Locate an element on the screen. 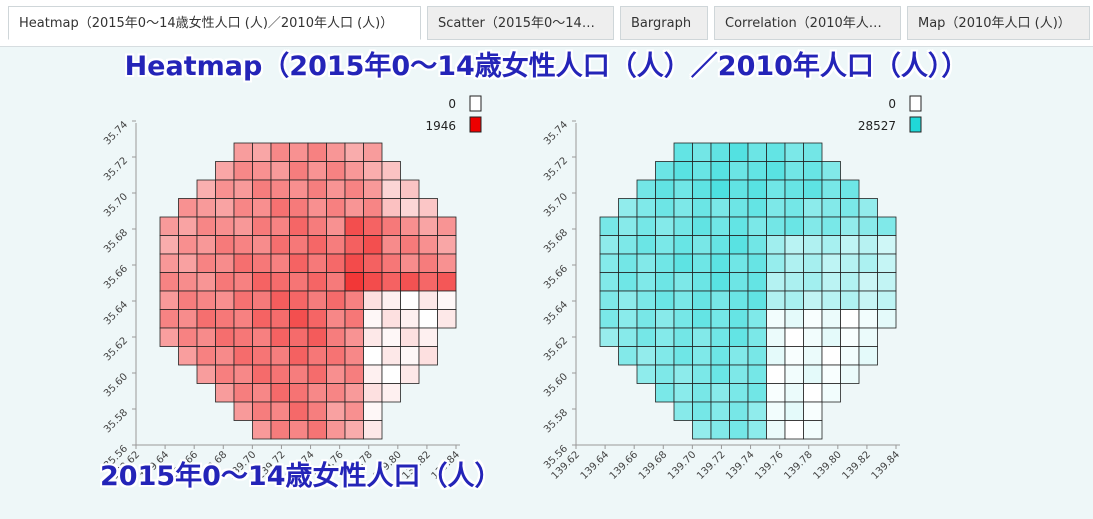  tab-correlation: Correlation（2010年人口 (人)） is located at coordinates (807, 23).